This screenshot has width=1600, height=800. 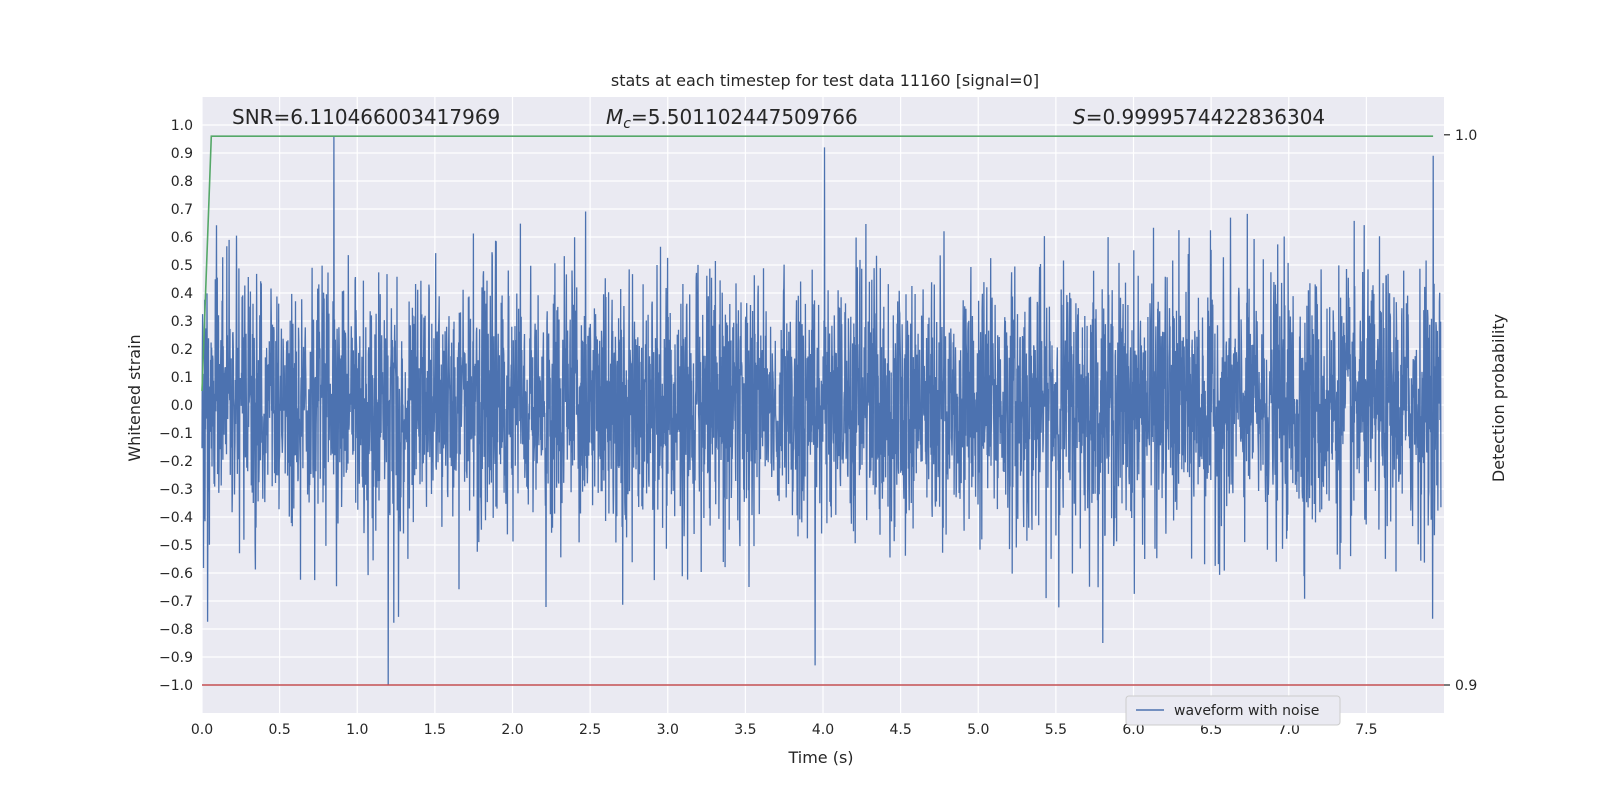 I want to click on legend-box, so click(x=1233, y=710).